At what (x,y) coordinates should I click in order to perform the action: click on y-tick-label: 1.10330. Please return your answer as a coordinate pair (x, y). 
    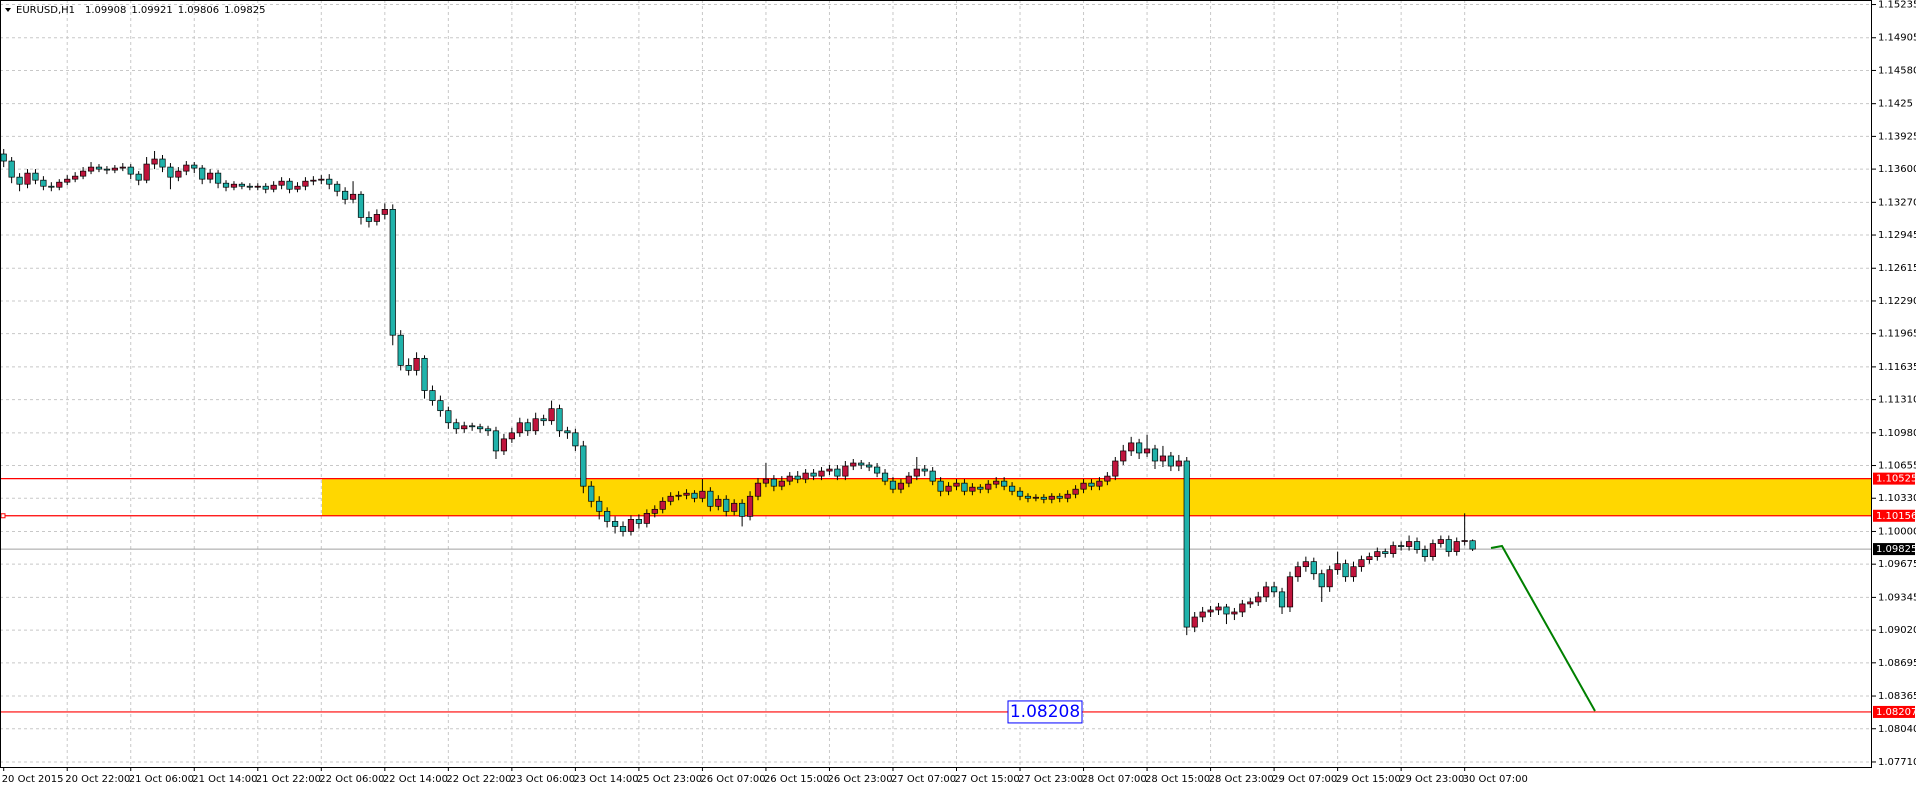
    Looking at the image, I should click on (1897, 498).